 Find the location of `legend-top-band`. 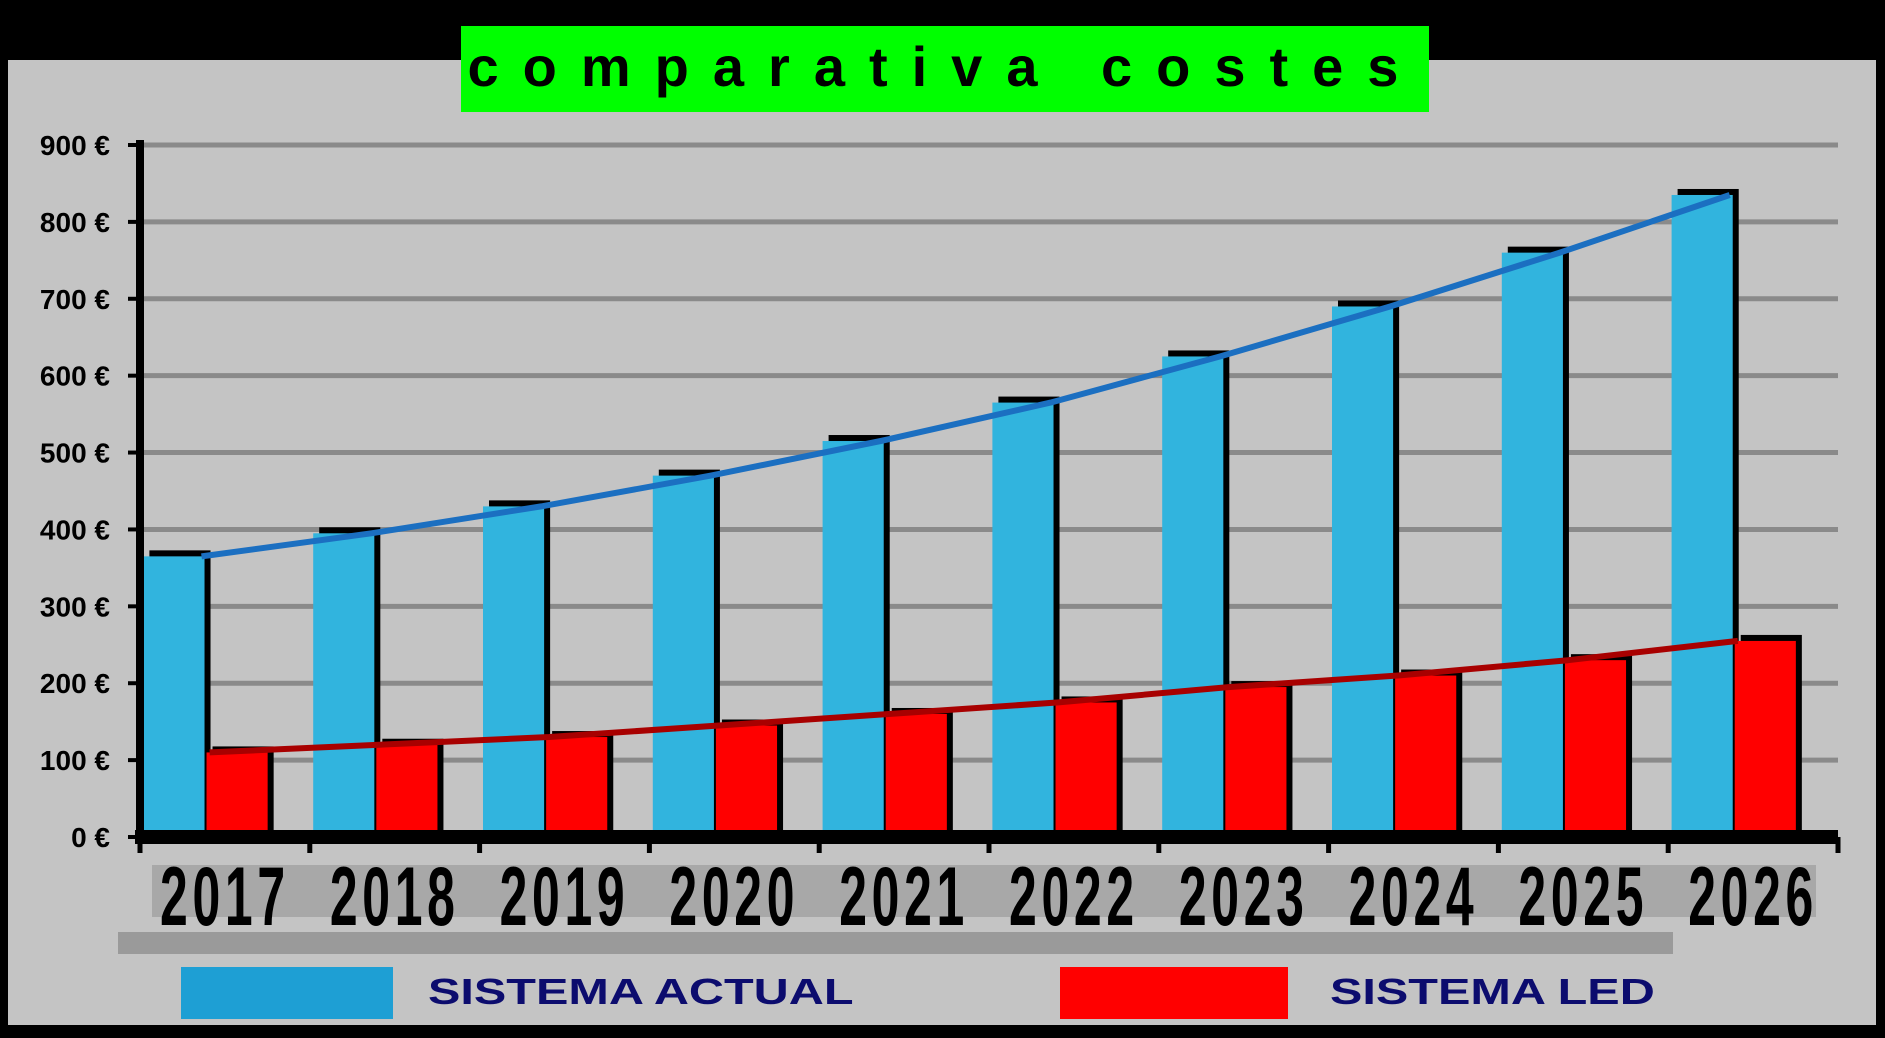

legend-top-band is located at coordinates (895, 943).